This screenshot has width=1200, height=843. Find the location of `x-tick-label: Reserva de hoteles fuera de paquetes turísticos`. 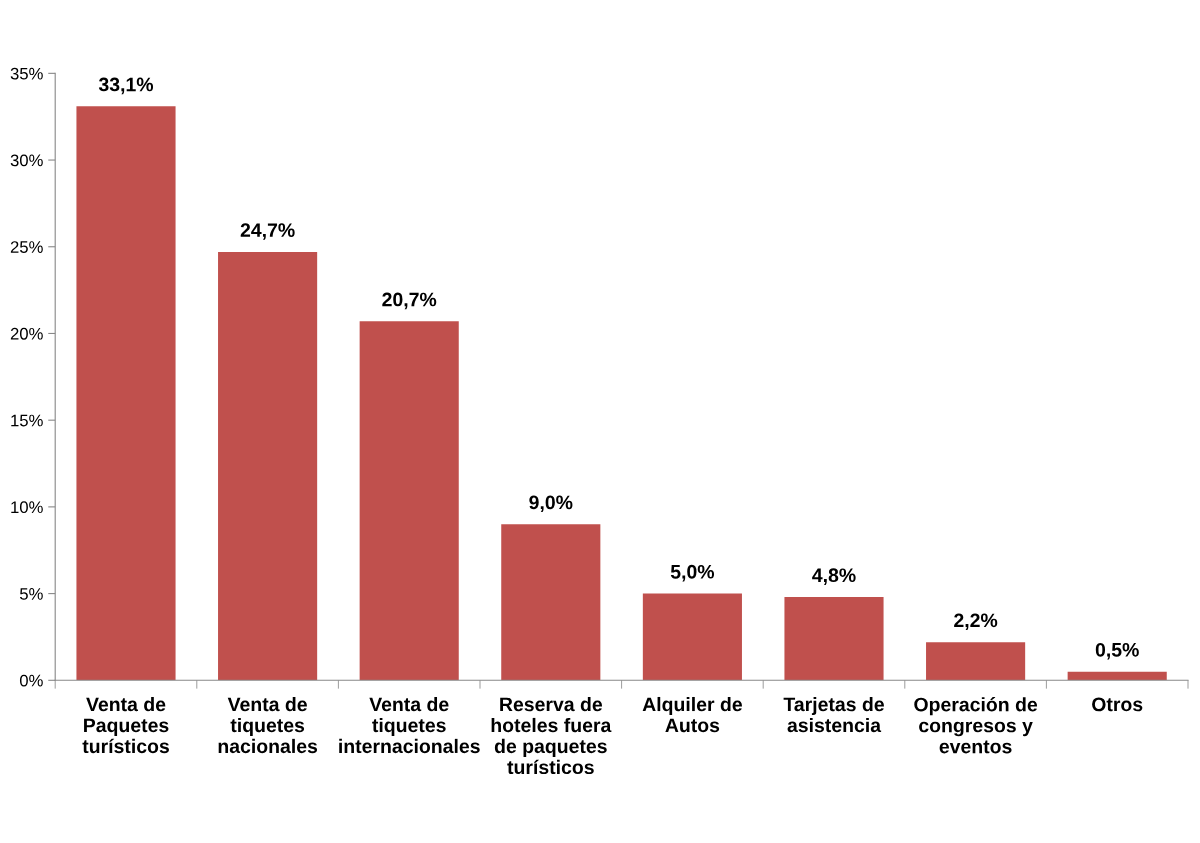

x-tick-label: Reserva de hoteles fuera de paquetes turísticos is located at coordinates (551, 735).